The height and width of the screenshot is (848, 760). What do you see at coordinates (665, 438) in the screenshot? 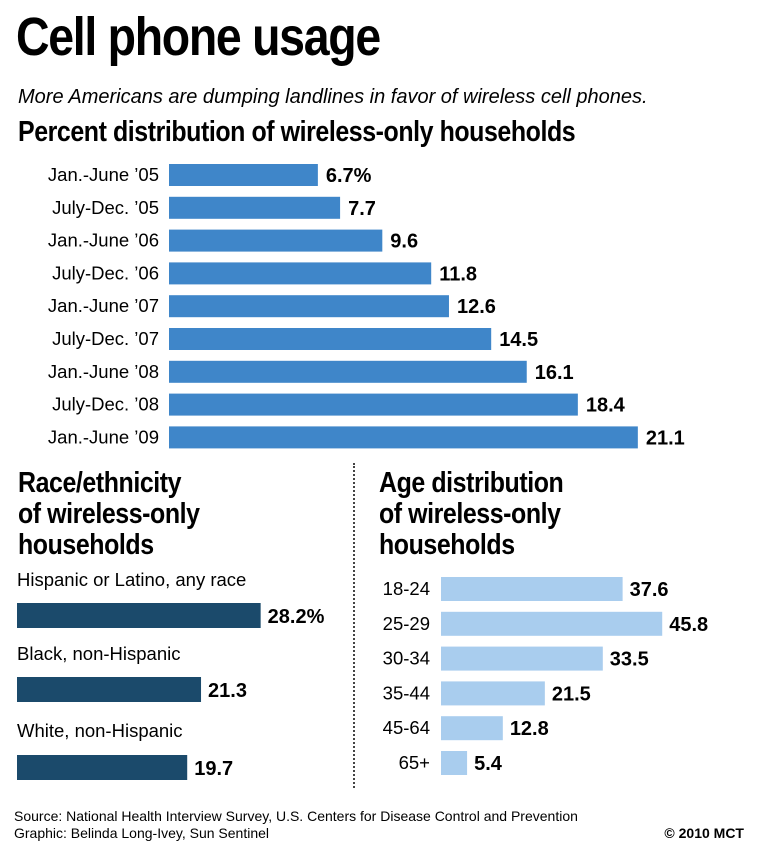
I see `trend-value-label: 21.1` at bounding box center [665, 438].